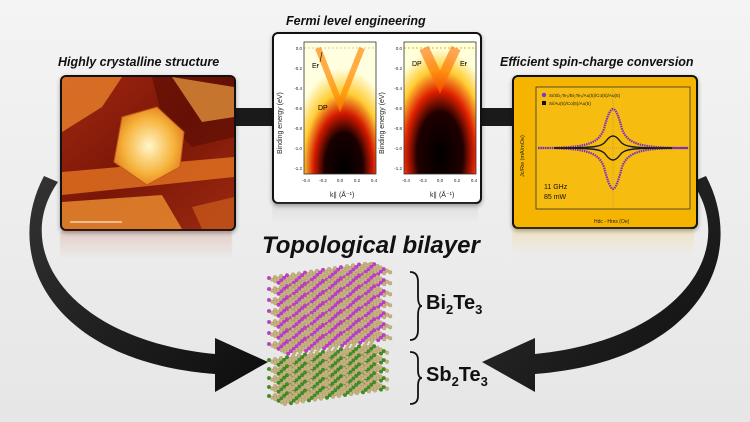 The width and height of the screenshot is (750, 422). What do you see at coordinates (328, 374) in the screenshot?
I see `sb2te3-layers` at bounding box center [328, 374].